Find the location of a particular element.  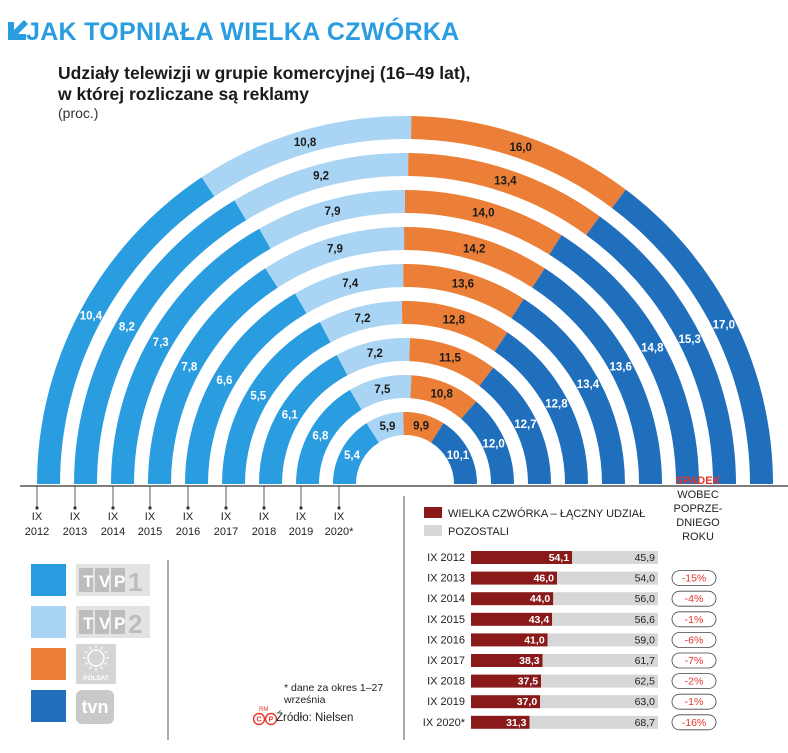

legend-swatch-rest is located at coordinates (433, 530).